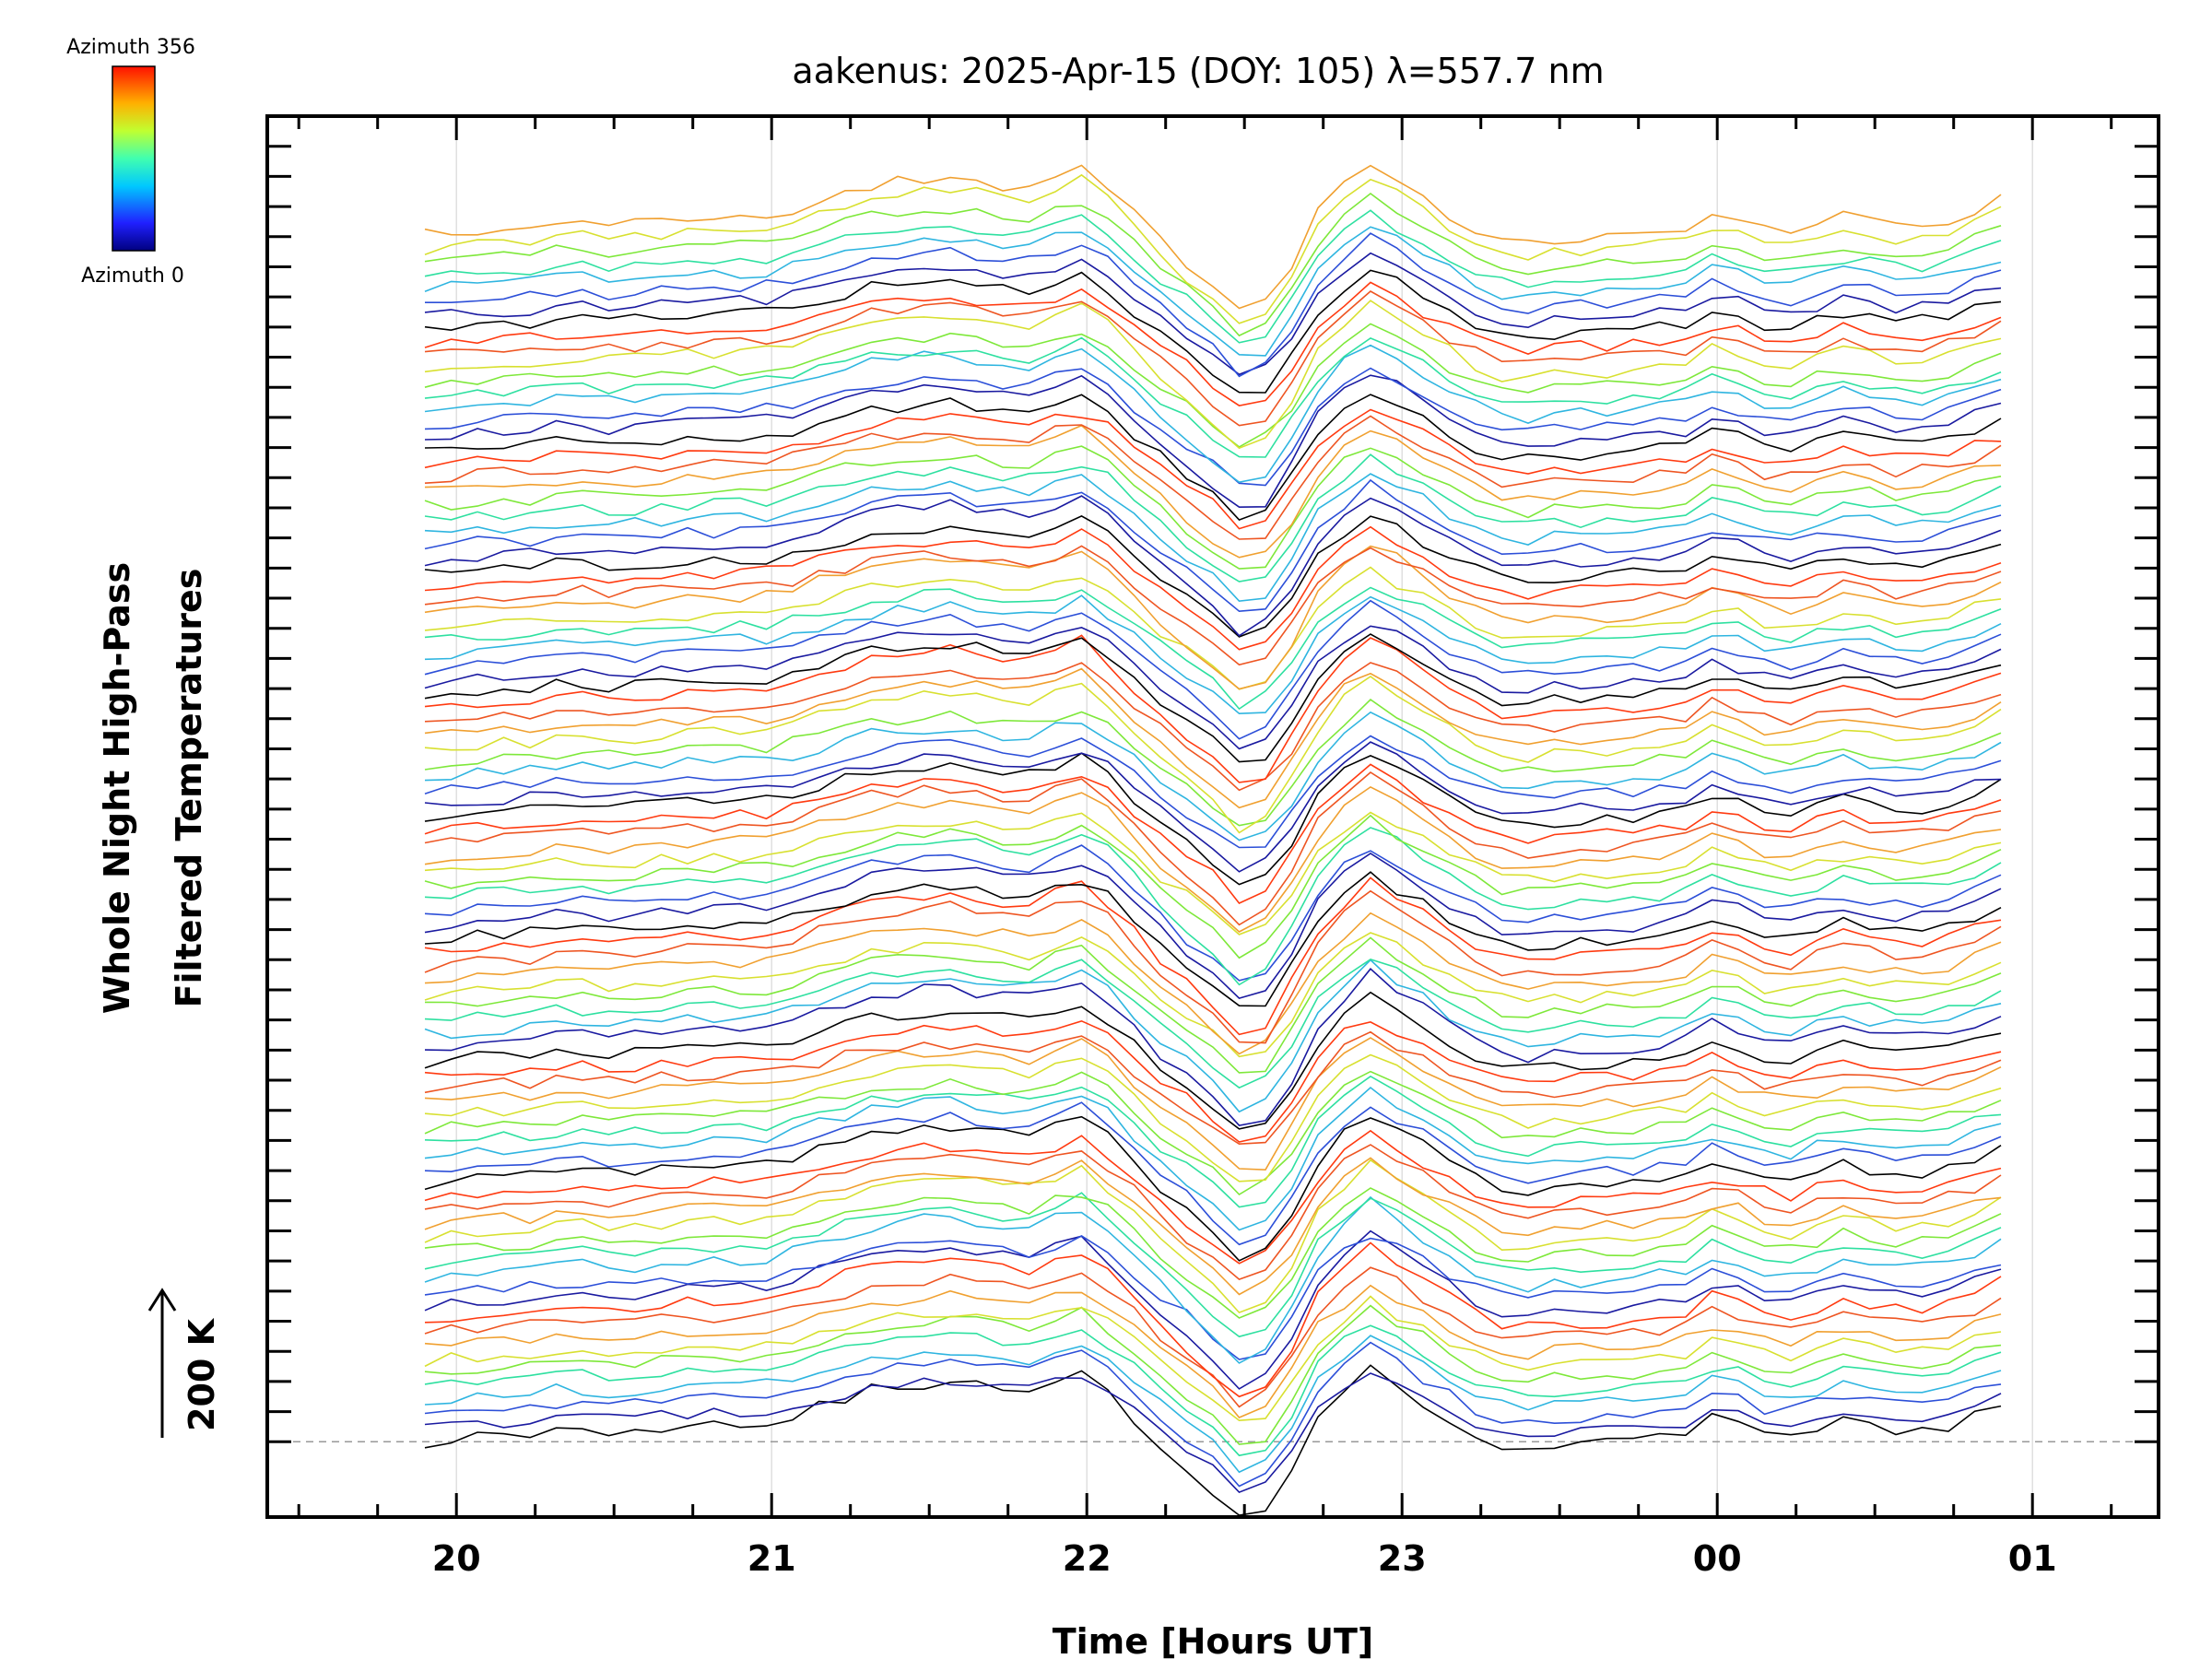  What do you see at coordinates (771, 1558) in the screenshot?
I see `x-tick-label-21: 21` at bounding box center [771, 1558].